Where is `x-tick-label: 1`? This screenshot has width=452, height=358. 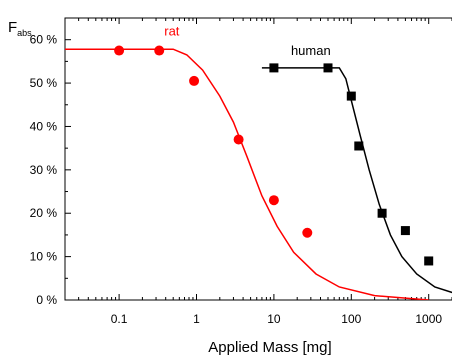
x-tick-label: 1 is located at coordinates (196, 319).